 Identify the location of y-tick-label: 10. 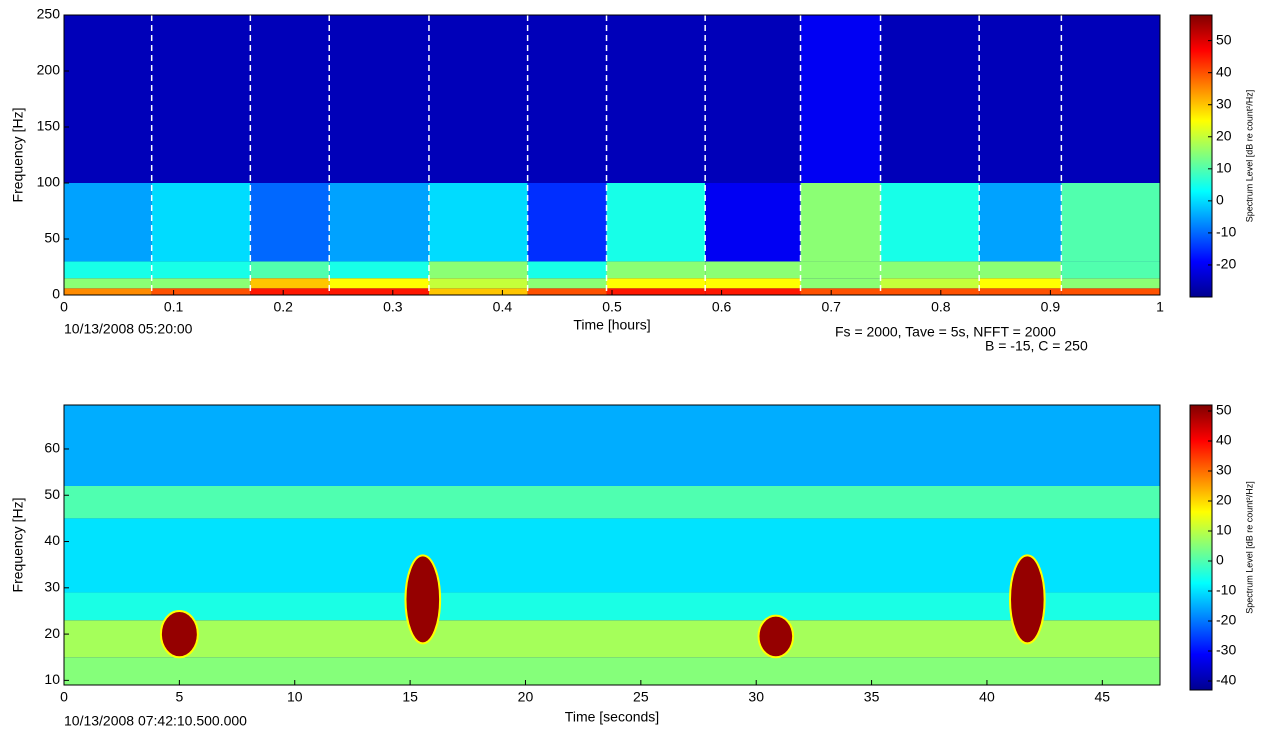
(52, 679).